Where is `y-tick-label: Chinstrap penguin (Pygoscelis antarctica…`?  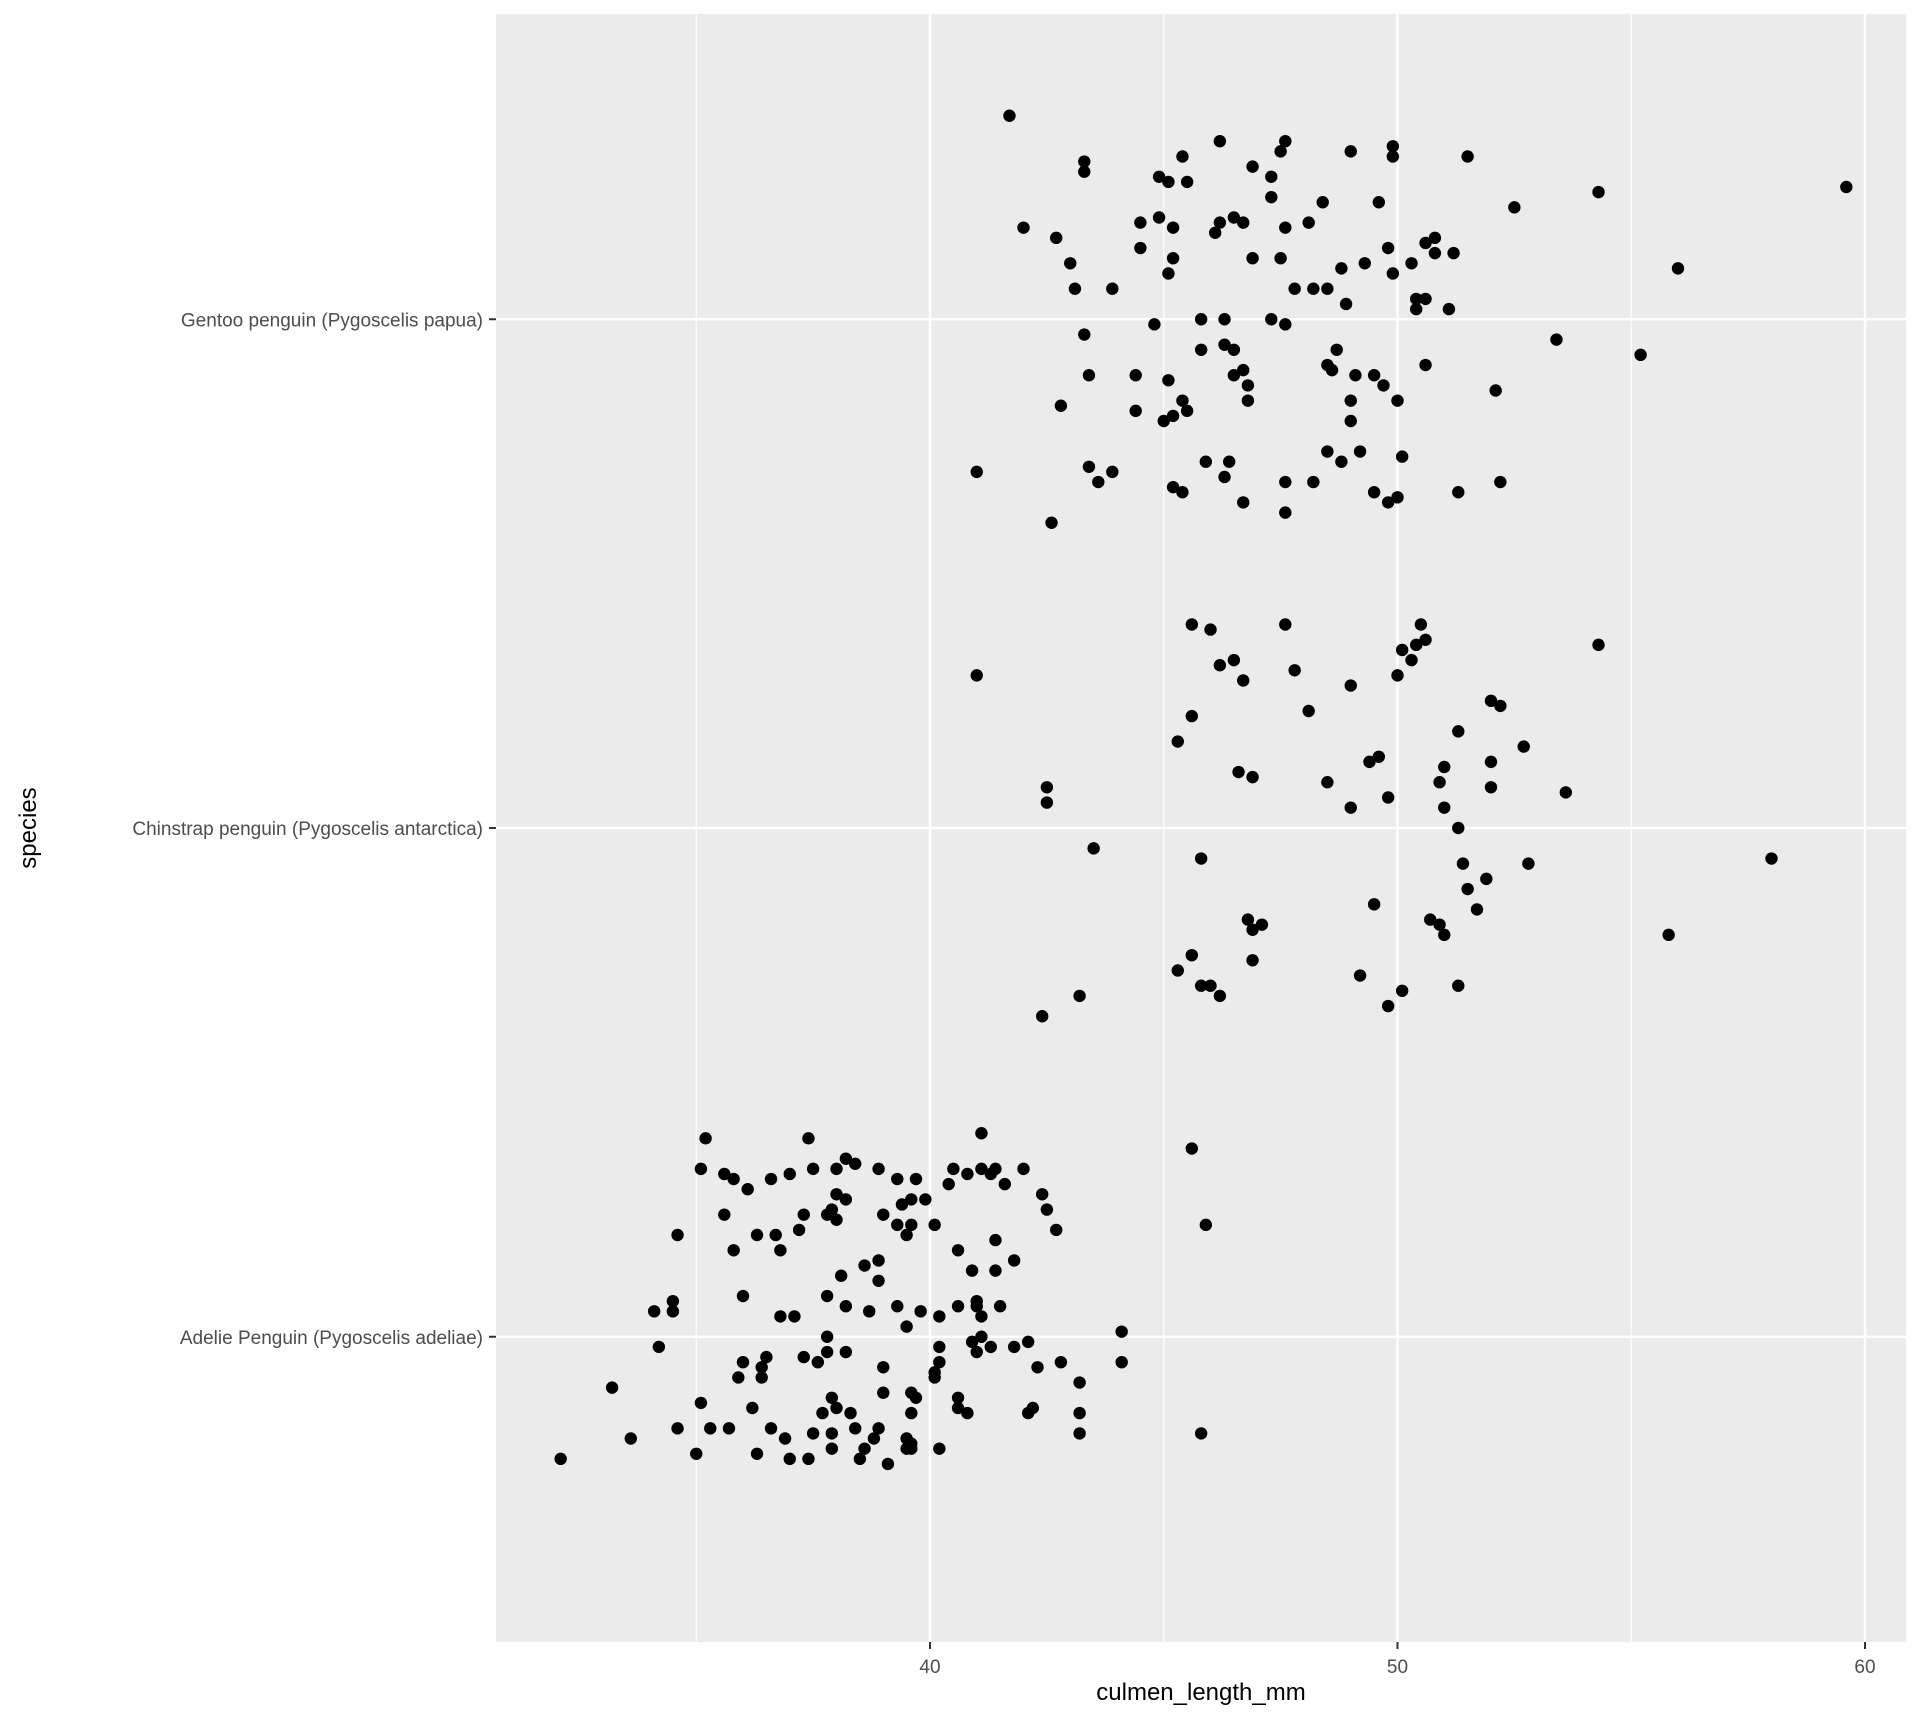 y-tick-label: Chinstrap penguin (Pygoscelis antarctica… is located at coordinates (307, 829).